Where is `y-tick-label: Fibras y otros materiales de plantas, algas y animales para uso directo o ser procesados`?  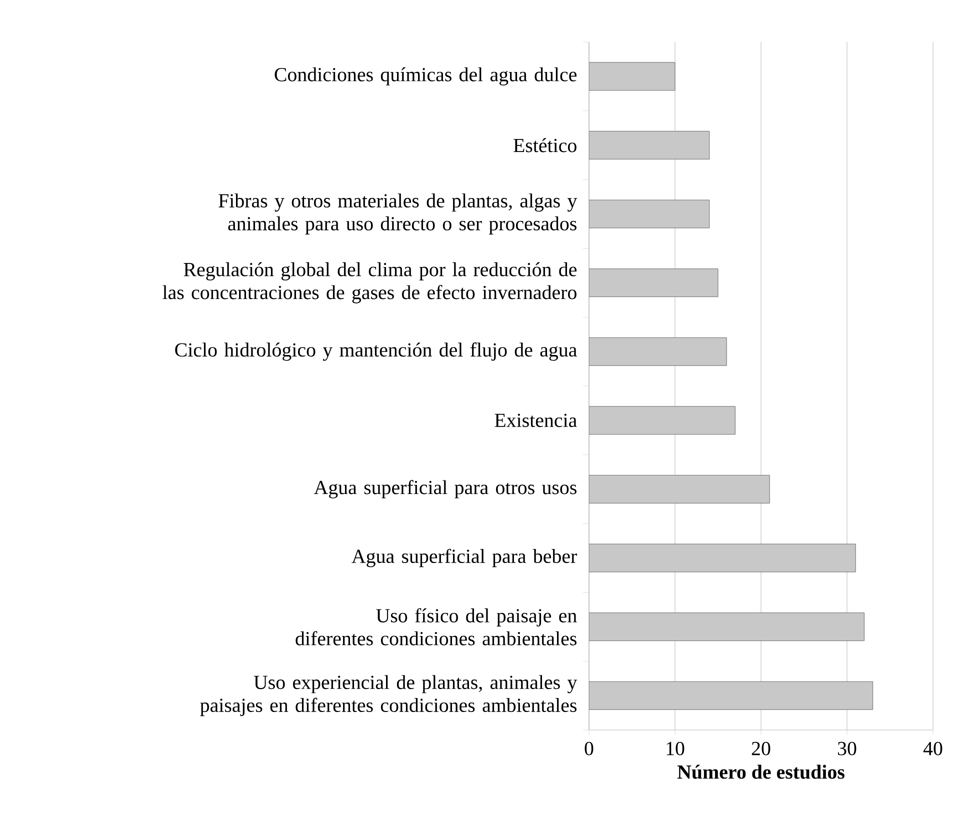
y-tick-label: Fibras y otros materiales de plantas, algas y animales para uso directo o ser procesados is located at coordinates (398, 213).